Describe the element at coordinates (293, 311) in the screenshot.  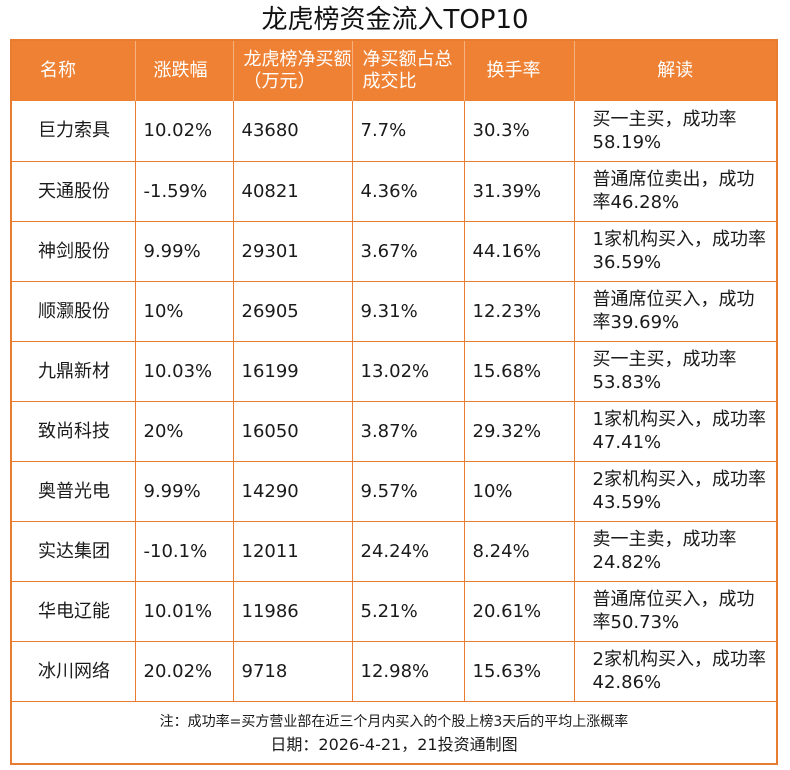
I see `cell-net-buy: 26905` at that location.